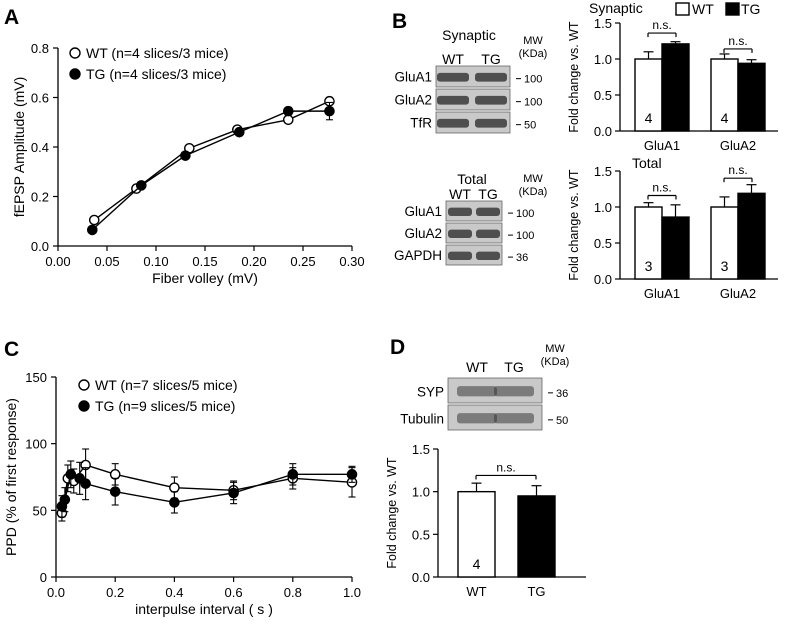 The width and height of the screenshot is (790, 624). Describe the element at coordinates (469, 35) in the screenshot. I see `blot-title-synaptic: Synaptic` at that location.